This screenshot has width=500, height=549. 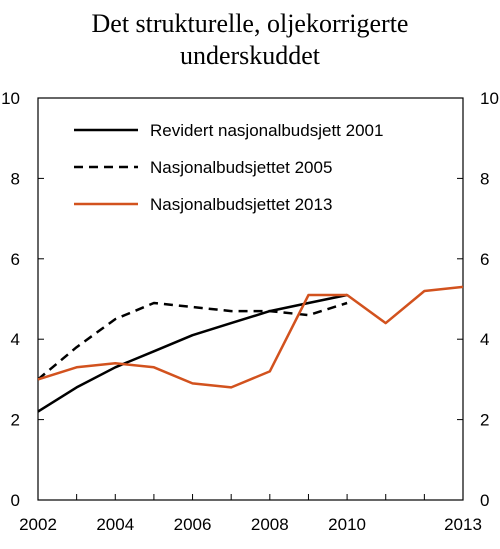 I want to click on y-tick-label-right: 6, so click(x=484, y=259).